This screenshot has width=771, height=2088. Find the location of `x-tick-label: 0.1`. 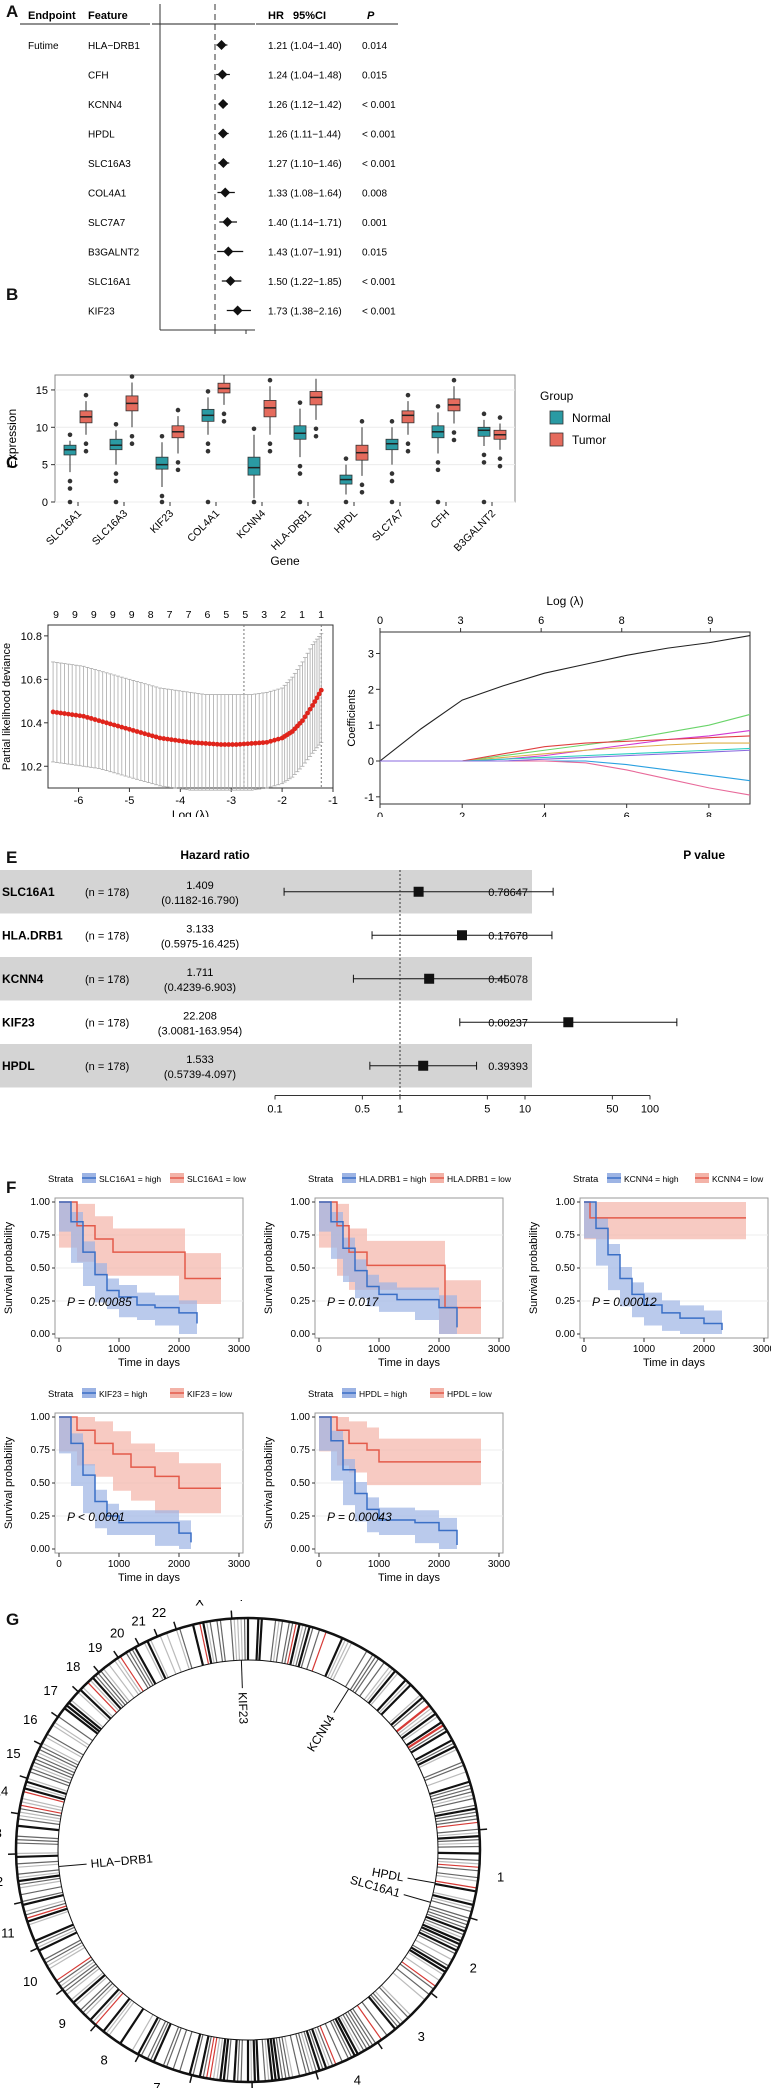

x-tick-label: 0.1 is located at coordinates (274, 1110).